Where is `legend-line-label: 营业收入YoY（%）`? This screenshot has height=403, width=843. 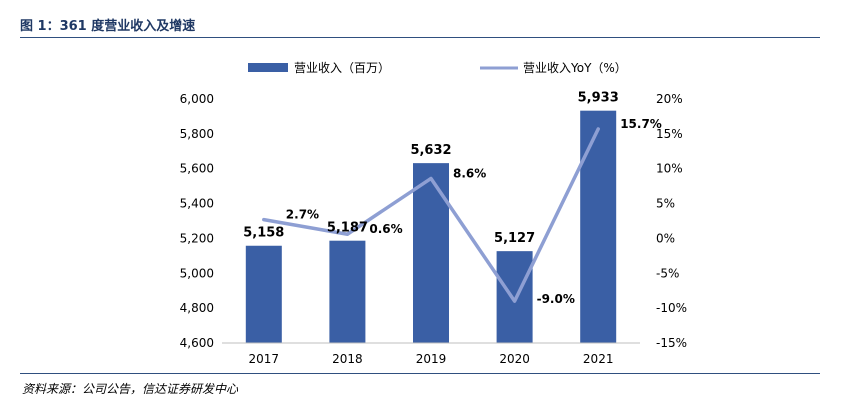
legend-line-label: 营业收入YoY（%） is located at coordinates (575, 68).